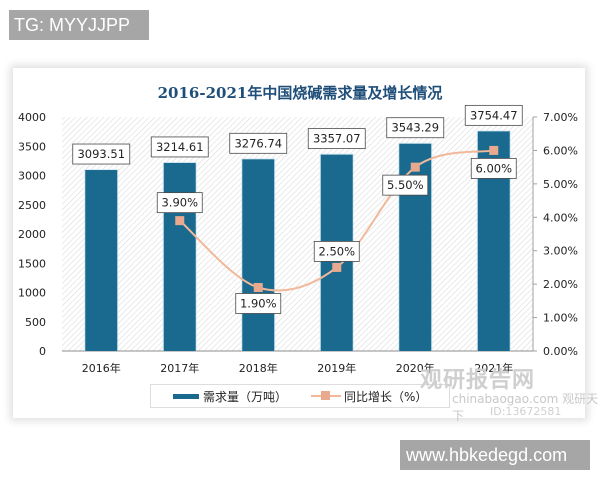 The width and height of the screenshot is (600, 480). What do you see at coordinates (415, 368) in the screenshot?
I see `x-axis-category: 2020年` at bounding box center [415, 368].